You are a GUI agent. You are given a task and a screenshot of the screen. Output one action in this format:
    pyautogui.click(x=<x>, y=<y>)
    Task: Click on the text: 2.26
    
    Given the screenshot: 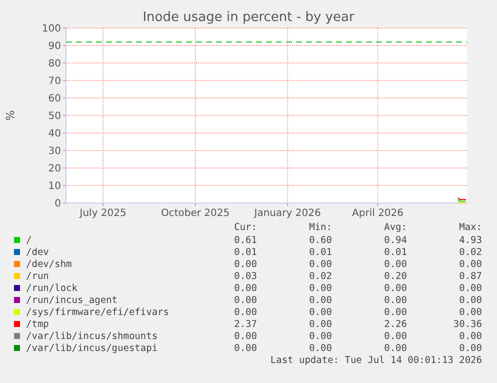 What is the action you would take?
    pyautogui.click(x=396, y=324)
    